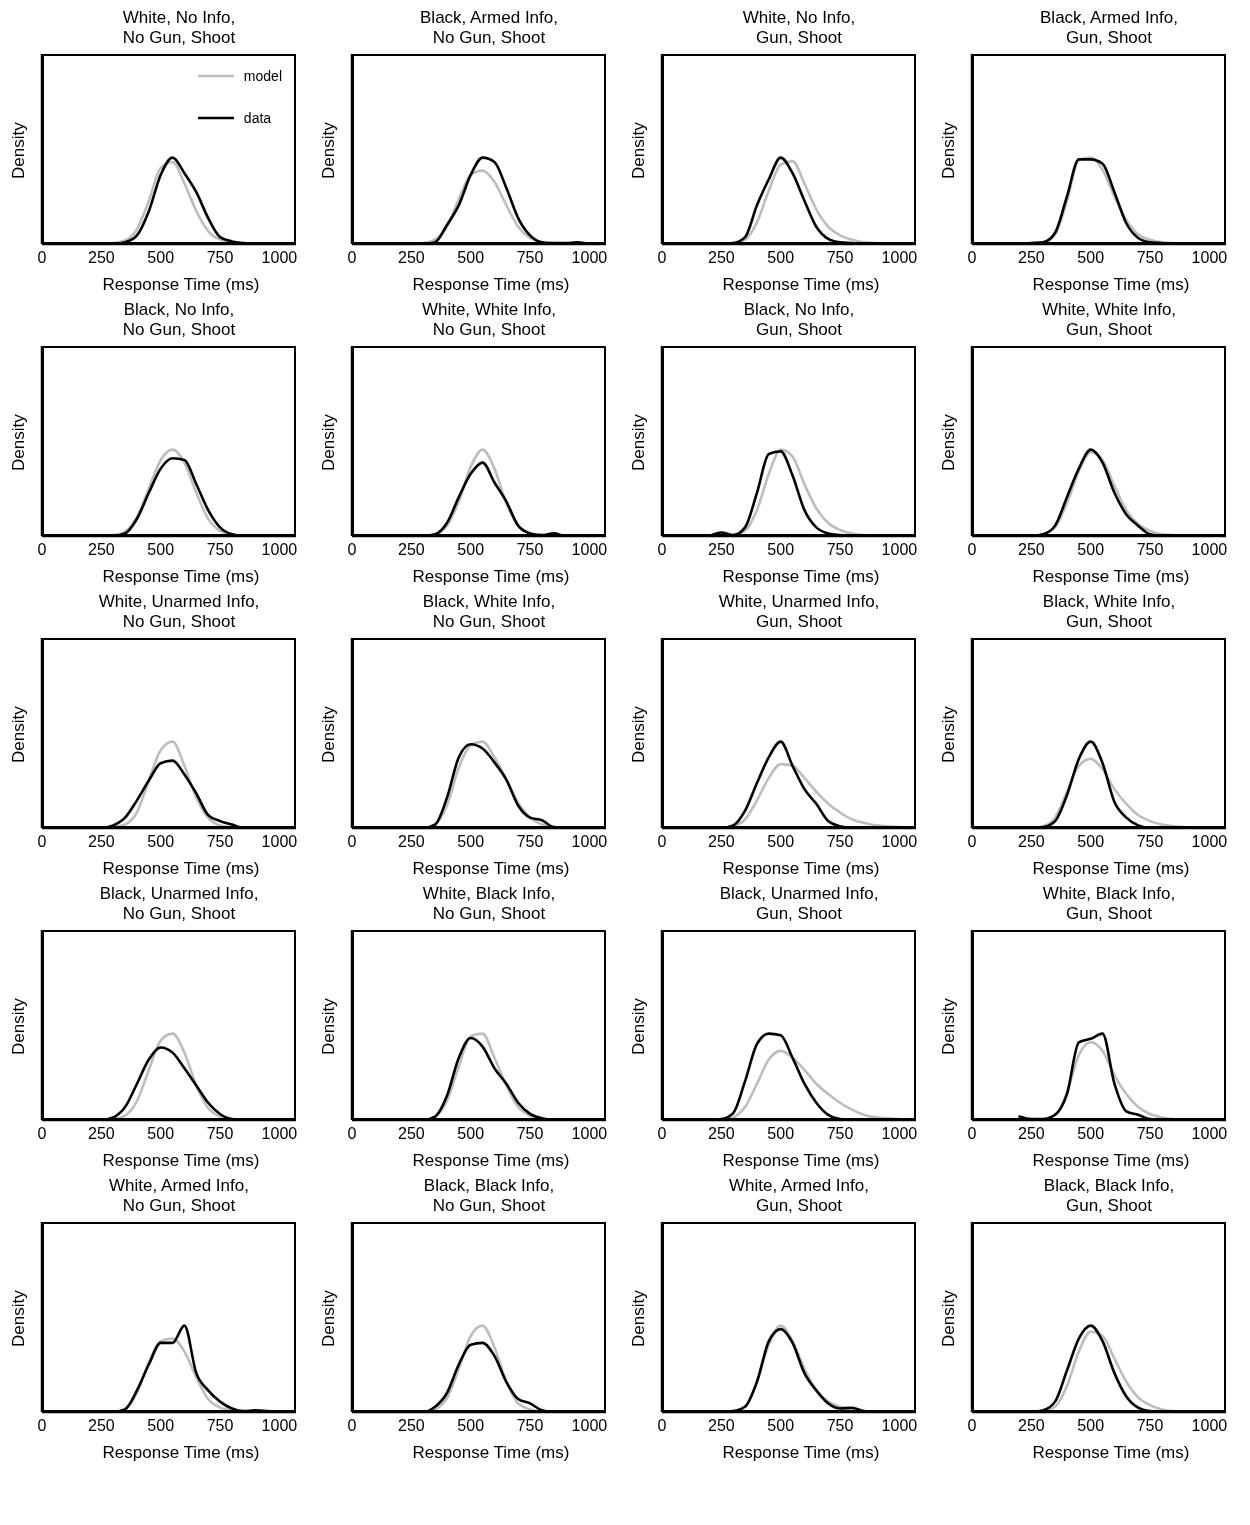  Describe the element at coordinates (1109, 1196) in the screenshot. I see `chart-title: Black, Black Info, Gun, Shoot` at that location.